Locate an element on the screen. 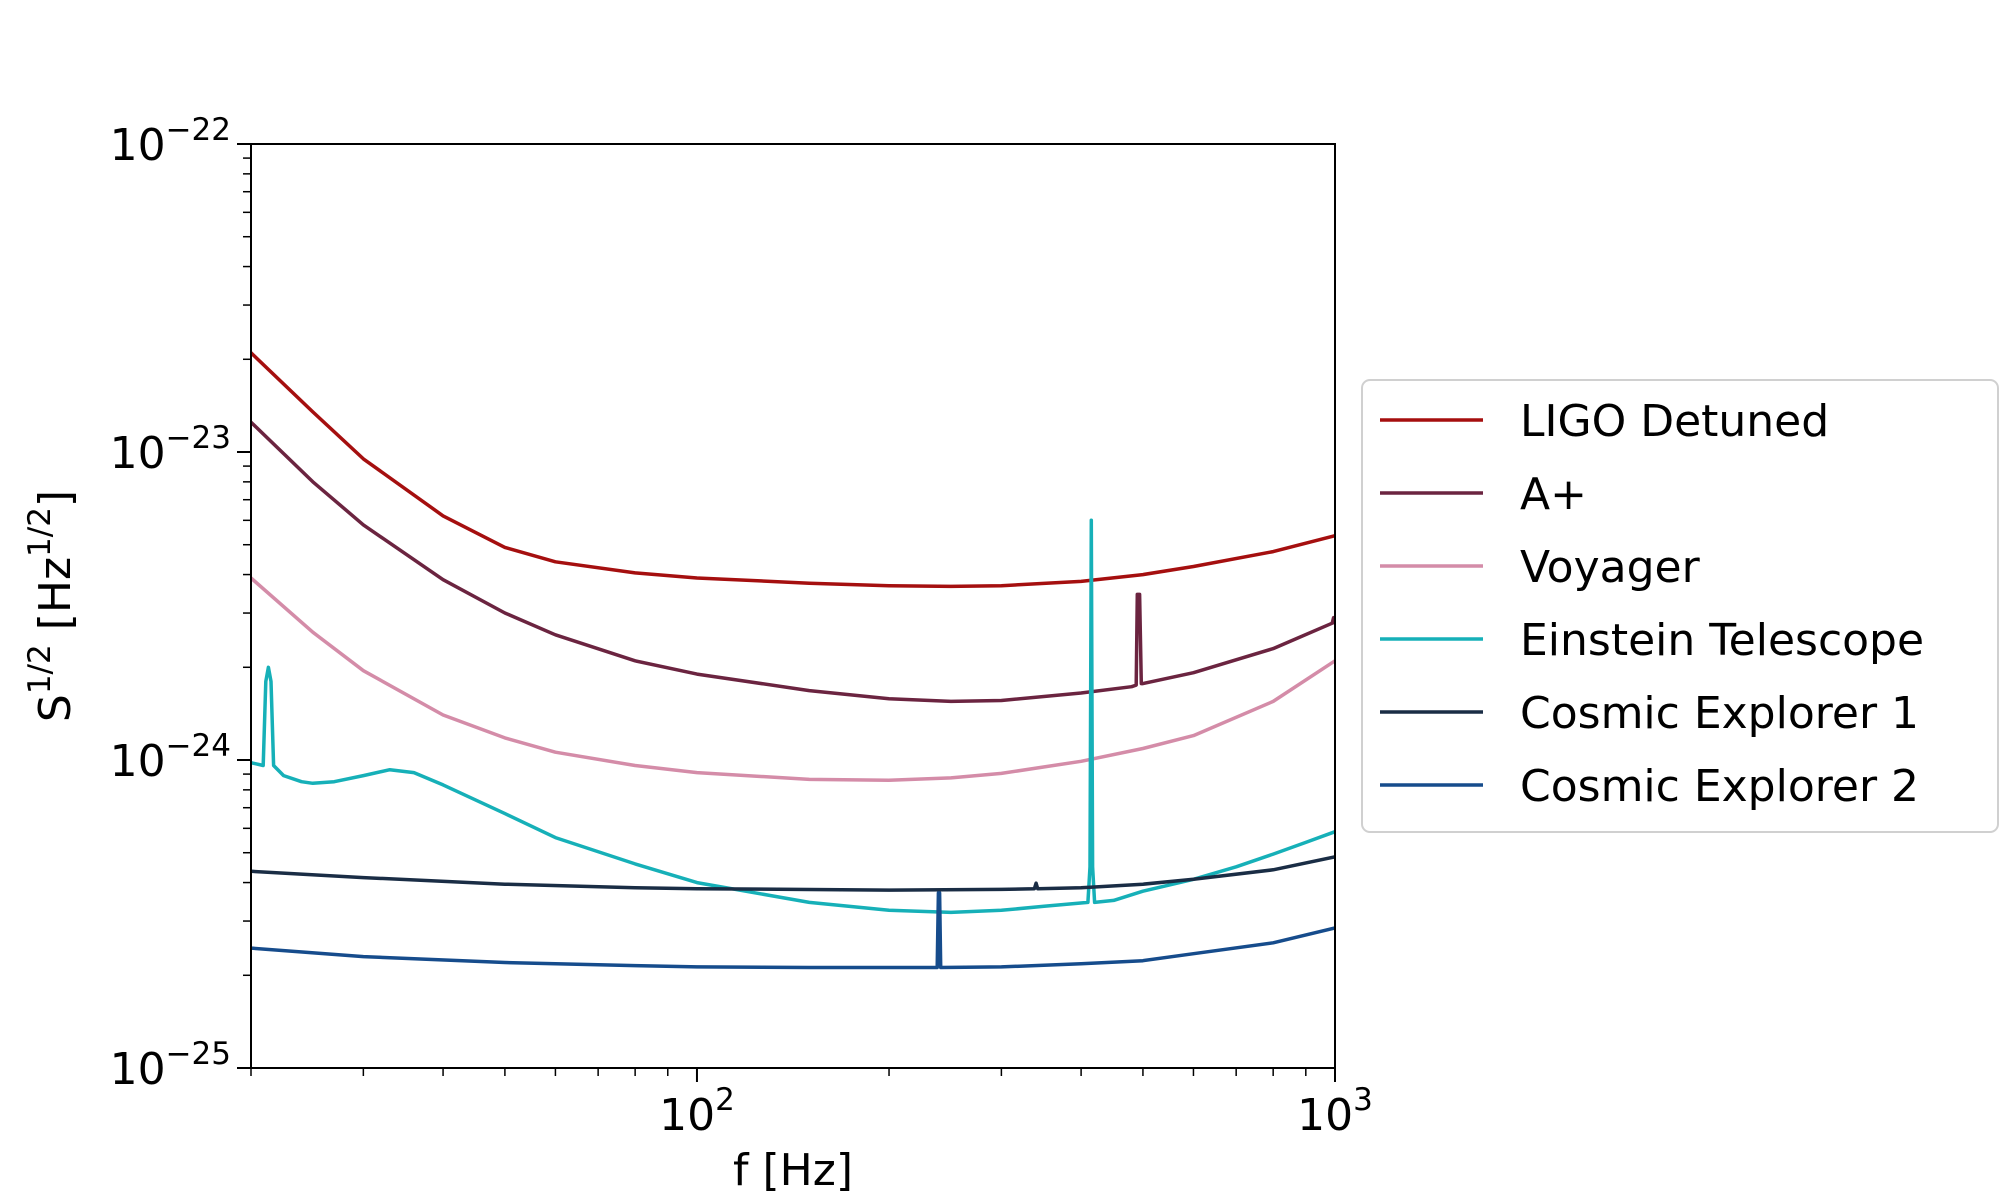 The height and width of the screenshot is (1200, 2000). y-tick-label: 10−24 is located at coordinates (170, 757).